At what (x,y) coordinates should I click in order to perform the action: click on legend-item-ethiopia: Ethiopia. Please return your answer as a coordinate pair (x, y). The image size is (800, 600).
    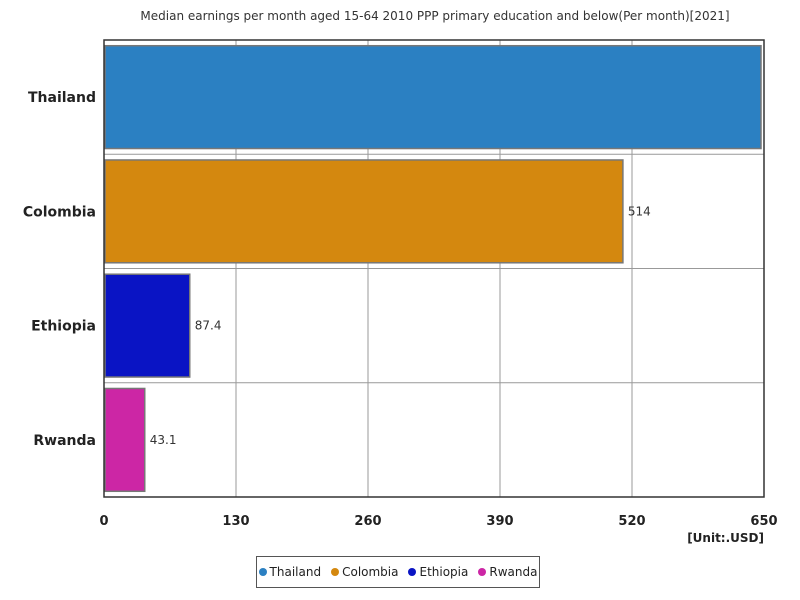
    Looking at the image, I should click on (438, 572).